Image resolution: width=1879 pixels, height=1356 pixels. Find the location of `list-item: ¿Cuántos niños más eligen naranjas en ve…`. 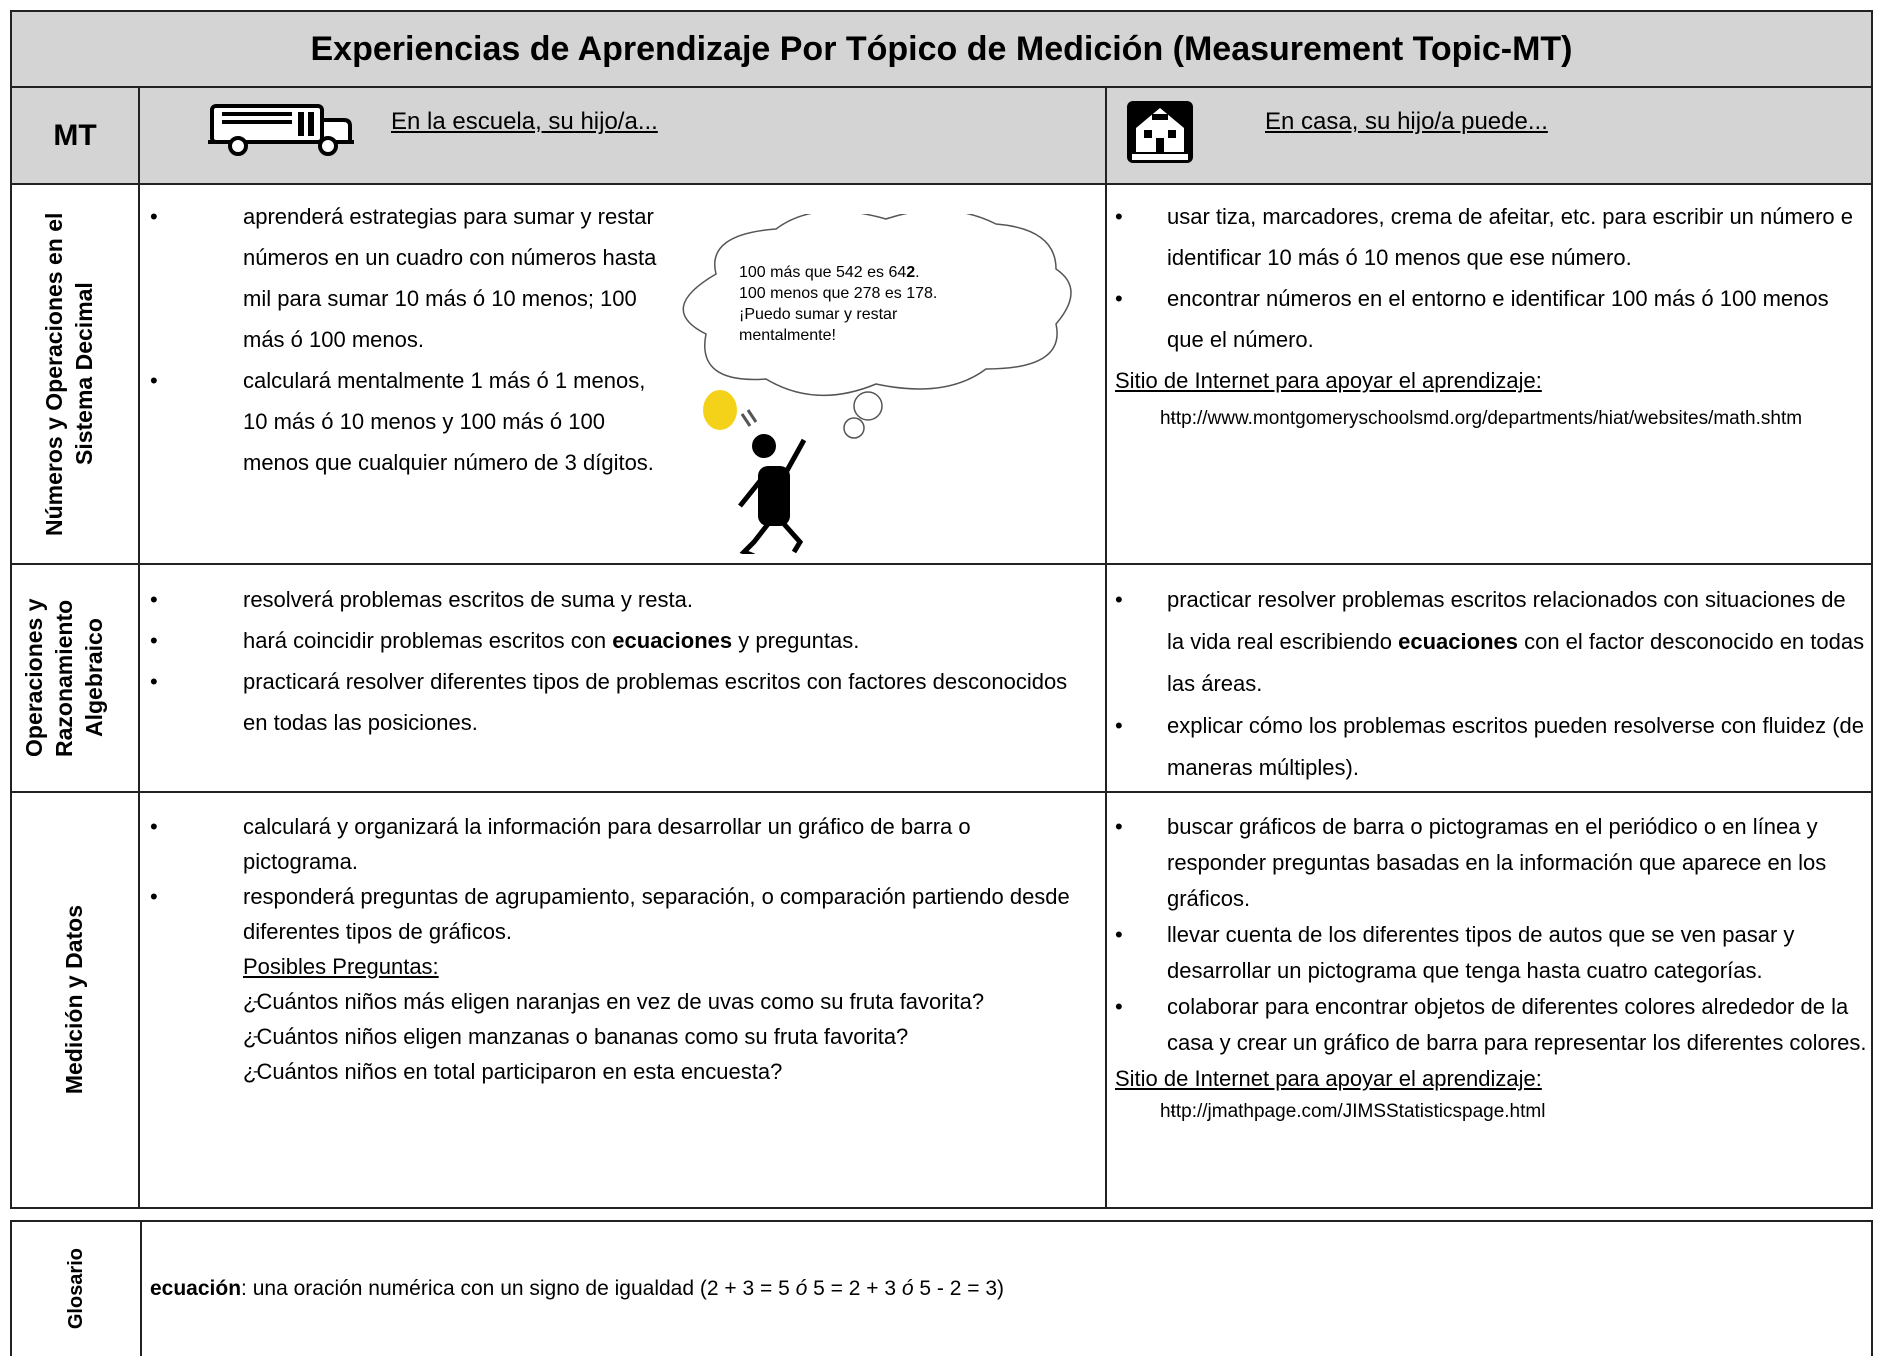

list-item: ¿Cuántos niños más eligen naranjas en ve… is located at coordinates (661, 1001).